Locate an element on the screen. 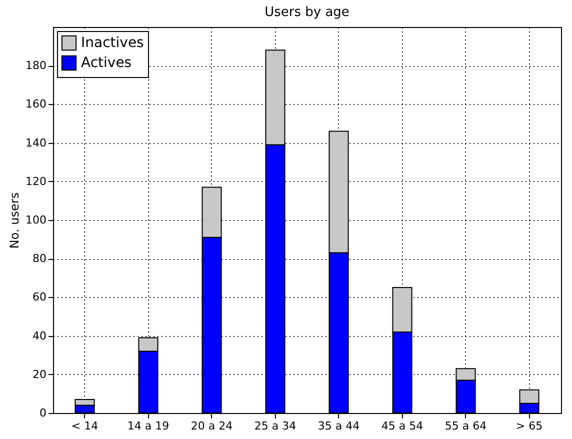 The image size is (572, 439). x-tick-label: < 14 is located at coordinates (84, 426).